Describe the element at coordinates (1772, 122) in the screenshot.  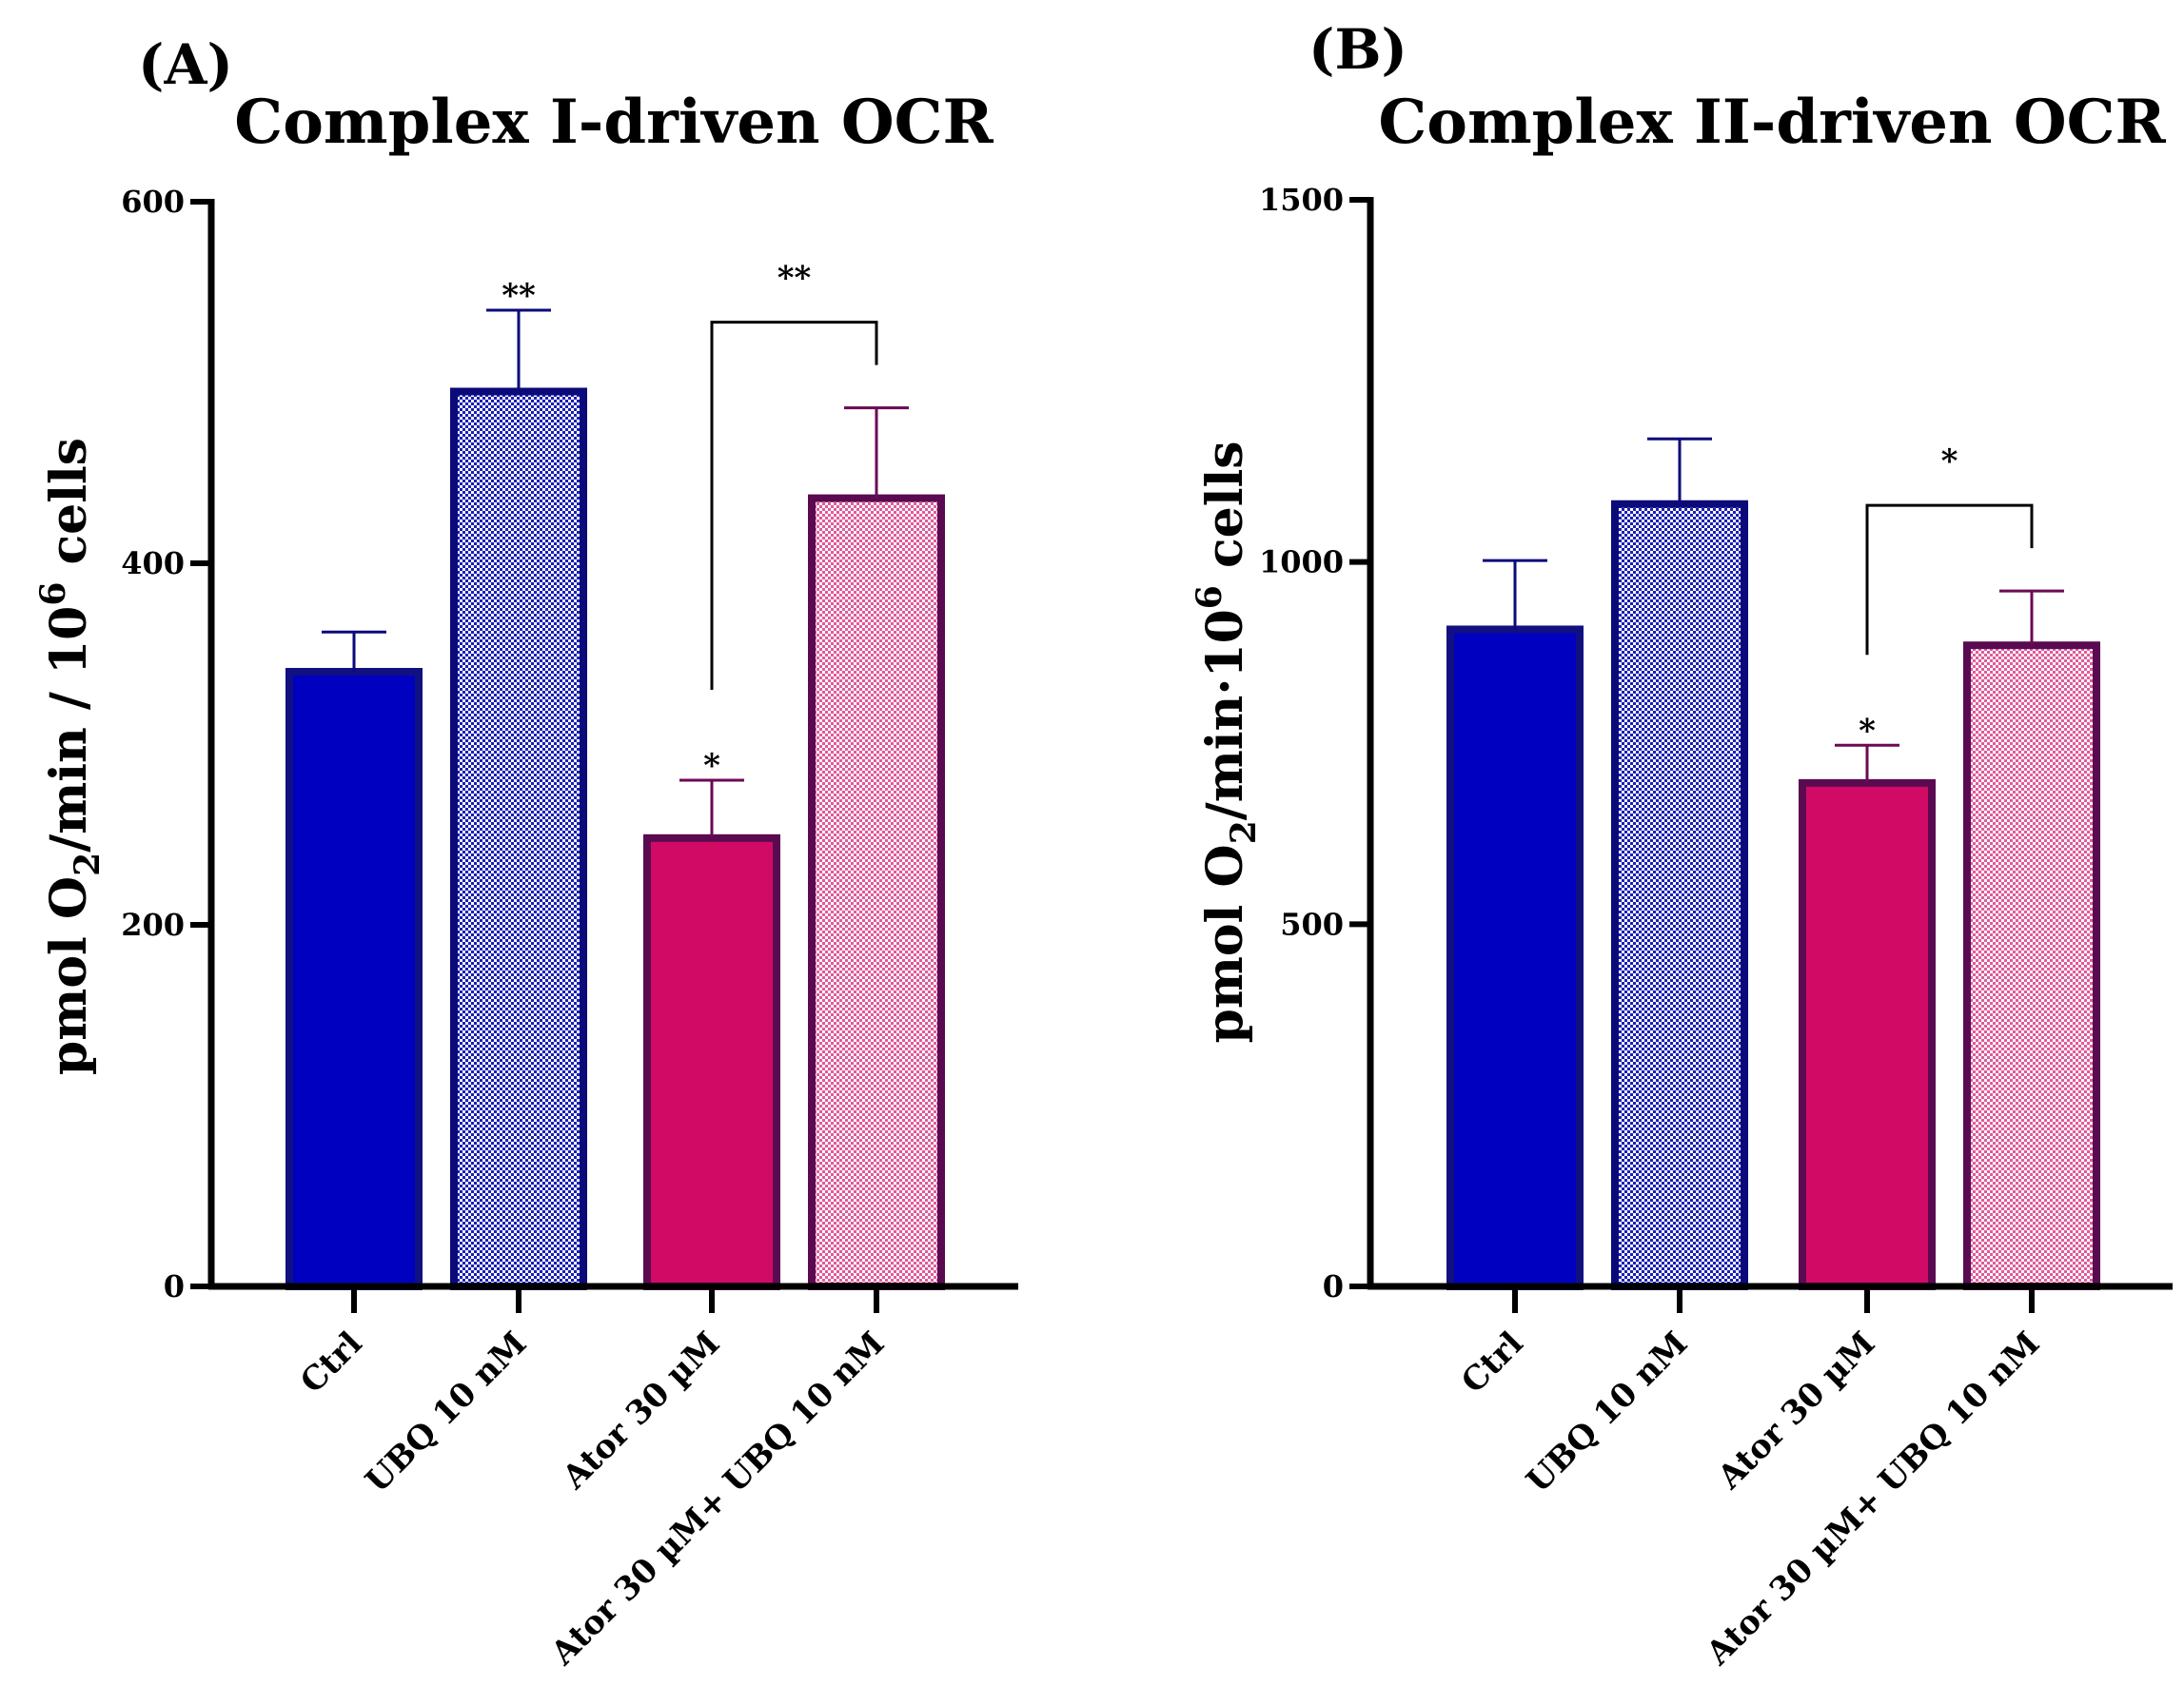
I see `panel-b-title: Complex II-driven OCR` at that location.